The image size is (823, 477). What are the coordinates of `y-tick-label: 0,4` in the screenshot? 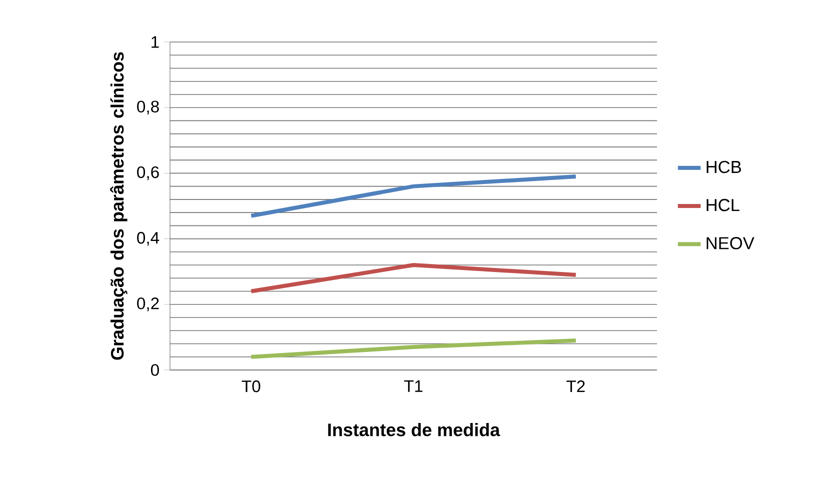 It's located at (148, 239).